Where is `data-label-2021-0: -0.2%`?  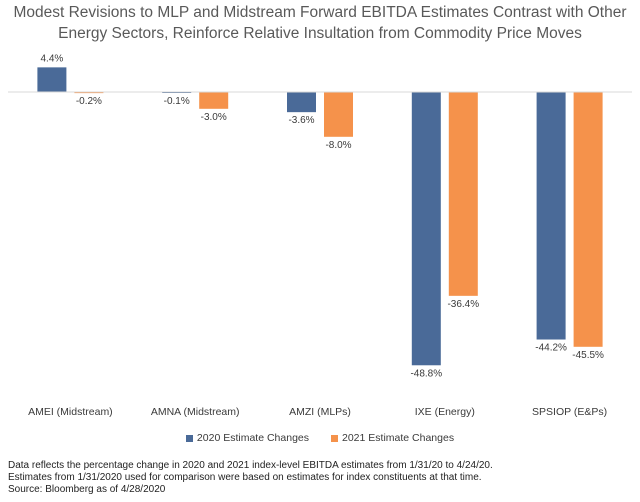 data-label-2021-0: -0.2% is located at coordinates (89, 101).